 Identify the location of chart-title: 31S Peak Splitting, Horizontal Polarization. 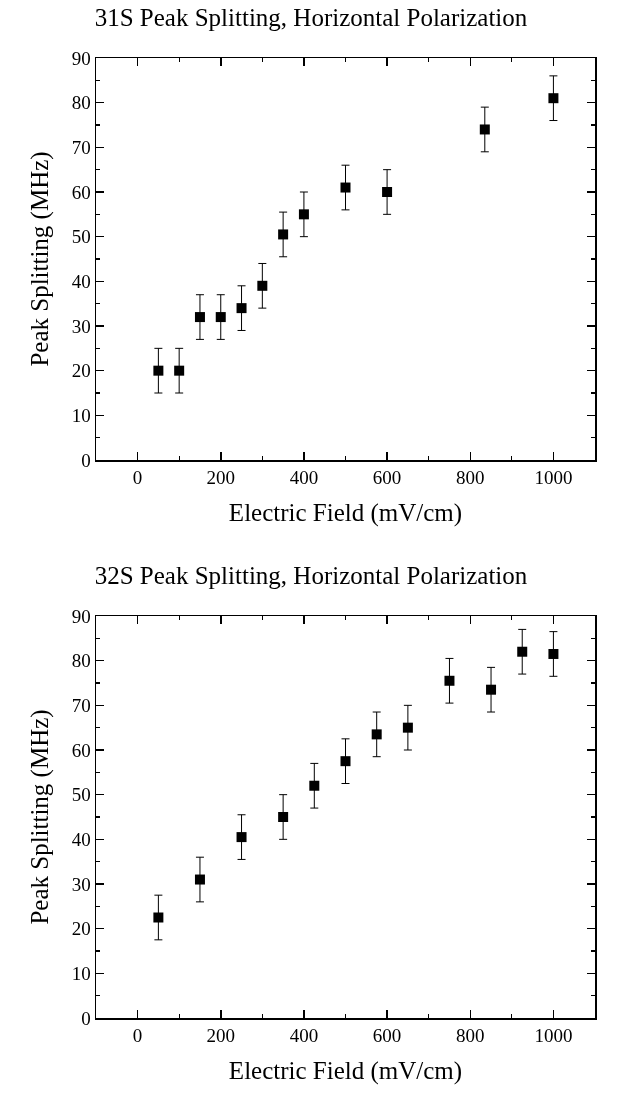
(311, 17).